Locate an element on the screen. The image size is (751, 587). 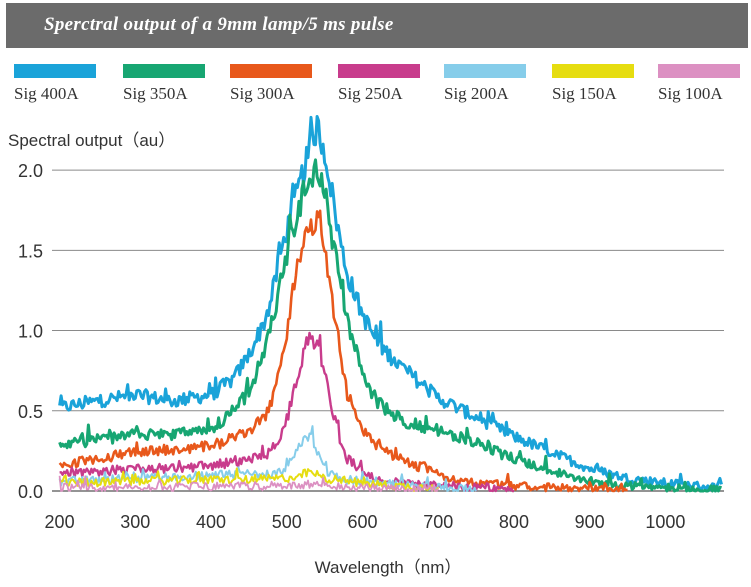
y-tick-label: 0.5 is located at coordinates (30, 412).